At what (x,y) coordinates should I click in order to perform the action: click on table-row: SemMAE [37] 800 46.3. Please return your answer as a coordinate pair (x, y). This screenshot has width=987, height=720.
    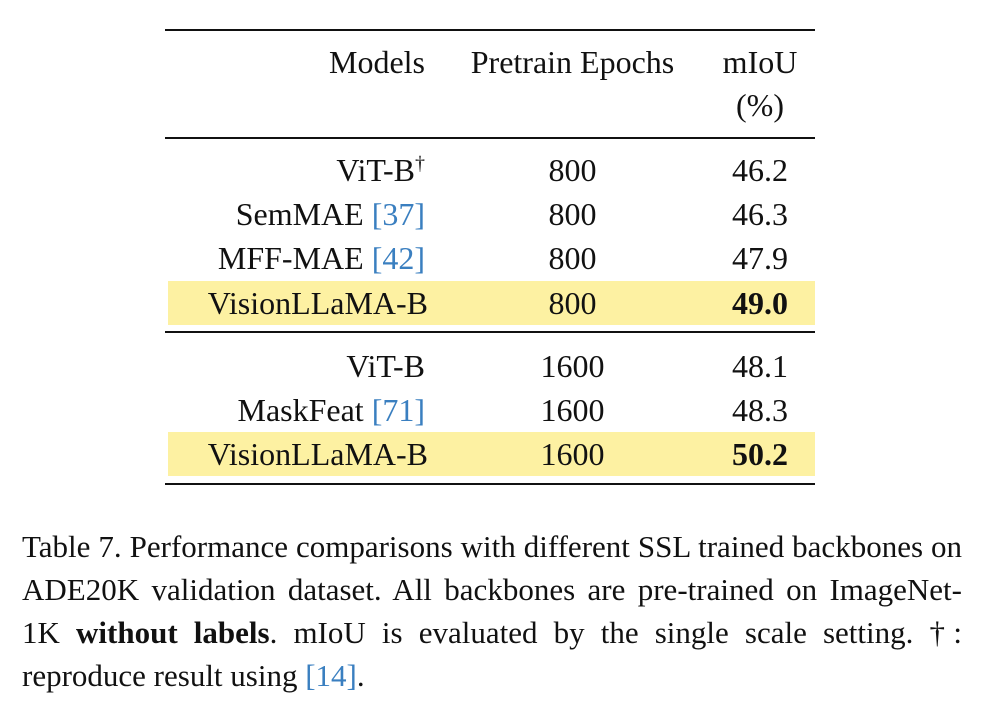
    Looking at the image, I should click on (490, 214).